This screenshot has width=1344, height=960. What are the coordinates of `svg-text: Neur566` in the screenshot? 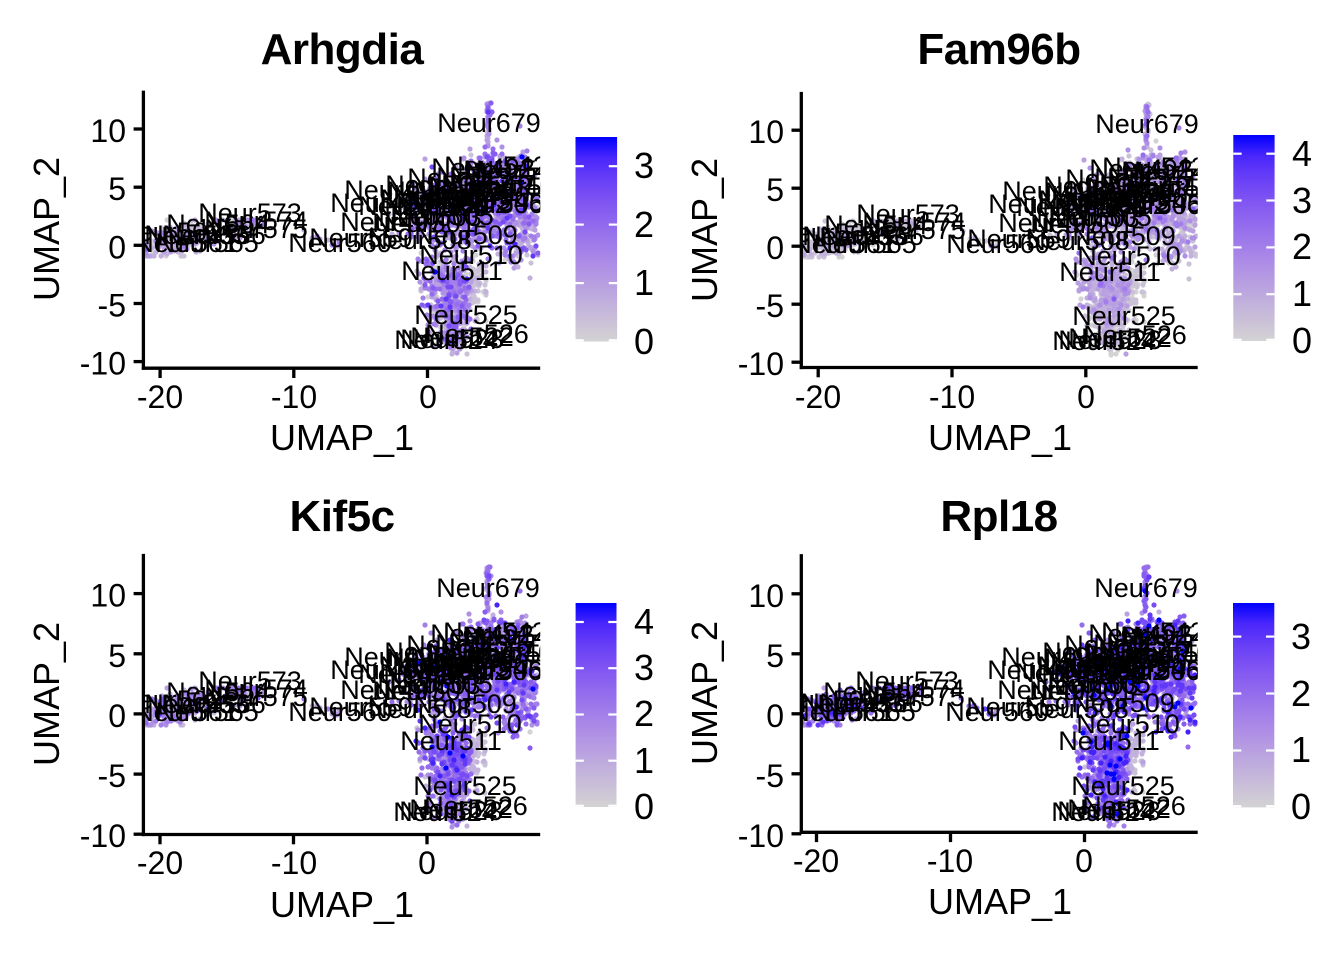 It's located at (214, 235).